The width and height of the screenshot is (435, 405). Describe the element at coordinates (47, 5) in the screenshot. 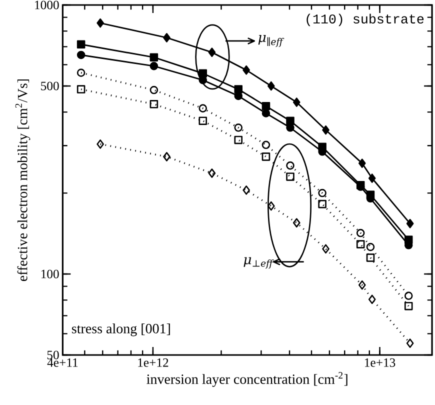

I see `y-tick-label: 1000` at that location.